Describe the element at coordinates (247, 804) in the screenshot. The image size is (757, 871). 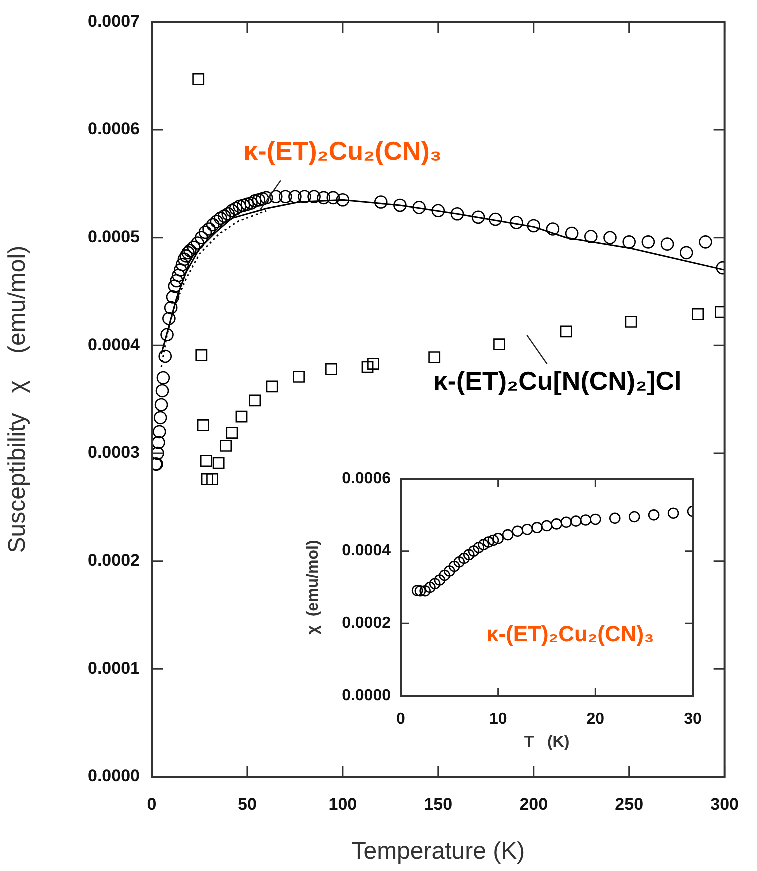
I see `x-tick-label: 50` at that location.